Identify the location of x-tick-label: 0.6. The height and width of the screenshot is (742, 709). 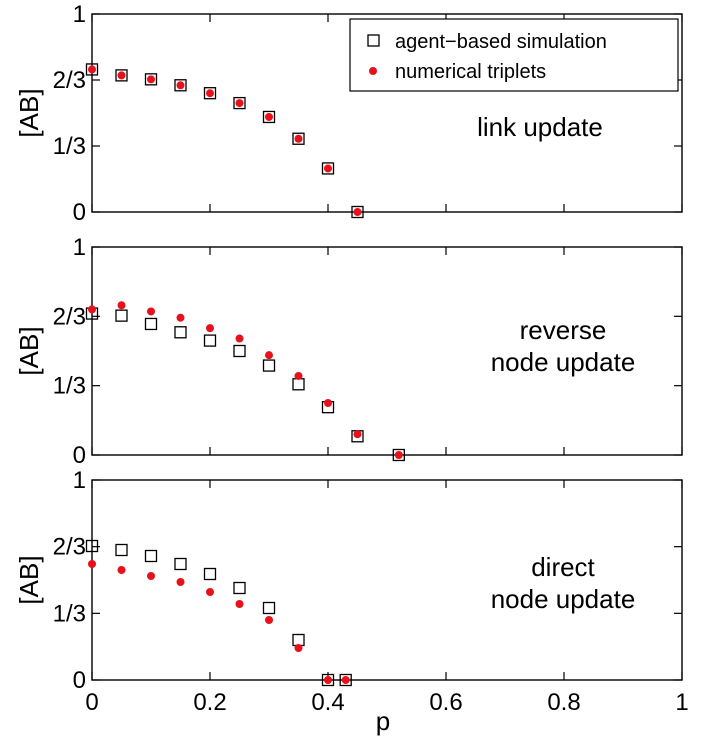
(445, 702).